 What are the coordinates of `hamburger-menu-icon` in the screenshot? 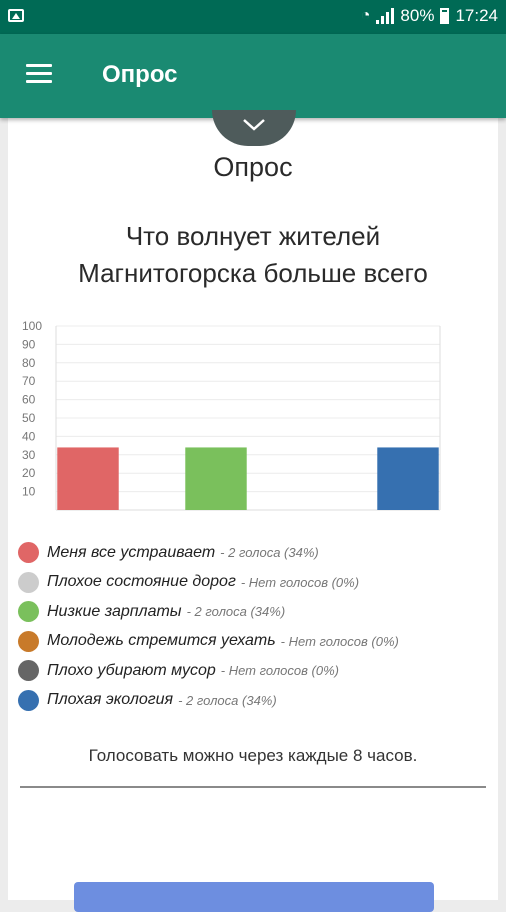 It's located at (39, 74).